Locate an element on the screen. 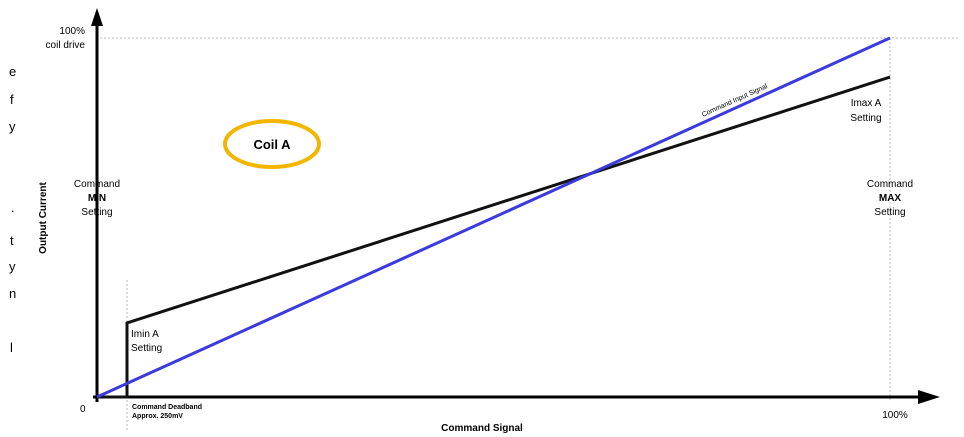 The height and width of the screenshot is (437, 964). imin-label: Imin A Setting is located at coordinates (146, 341).